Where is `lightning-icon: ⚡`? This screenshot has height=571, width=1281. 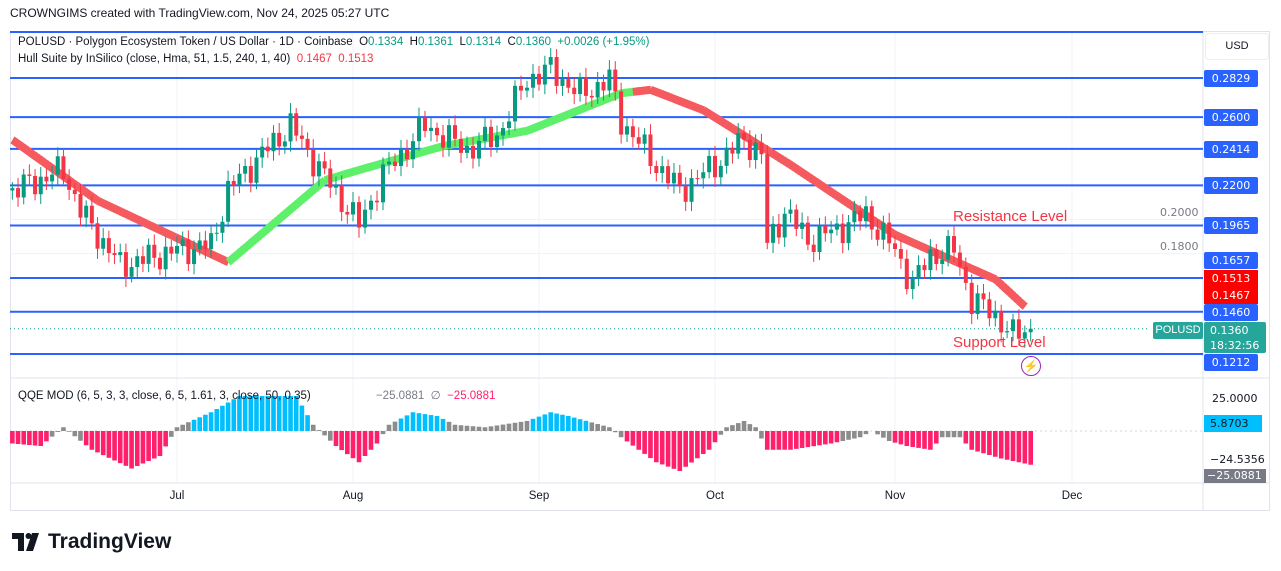 lightning-icon: ⚡ is located at coordinates (1031, 366).